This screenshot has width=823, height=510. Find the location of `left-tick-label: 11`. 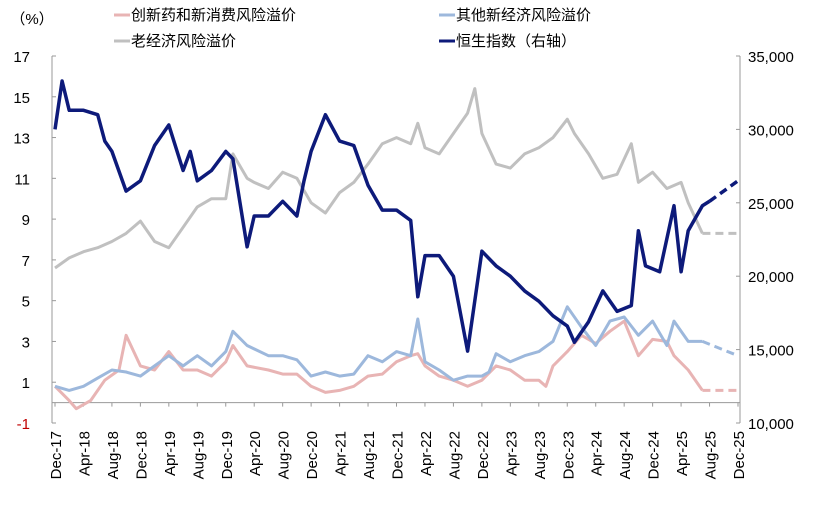

left-tick-label: 11 is located at coordinates (22, 179).